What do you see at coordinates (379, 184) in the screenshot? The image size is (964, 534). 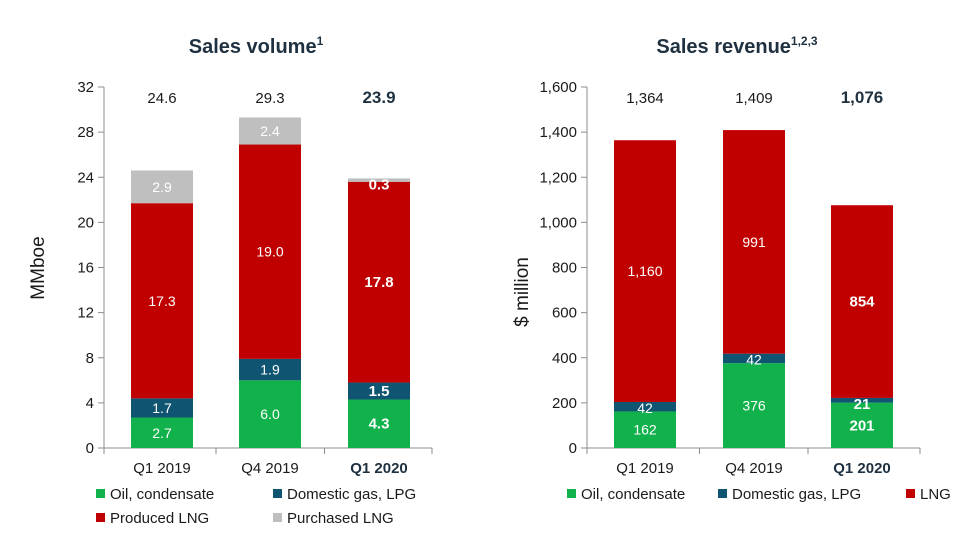 I see `bar-segment-label: 0.3` at bounding box center [379, 184].